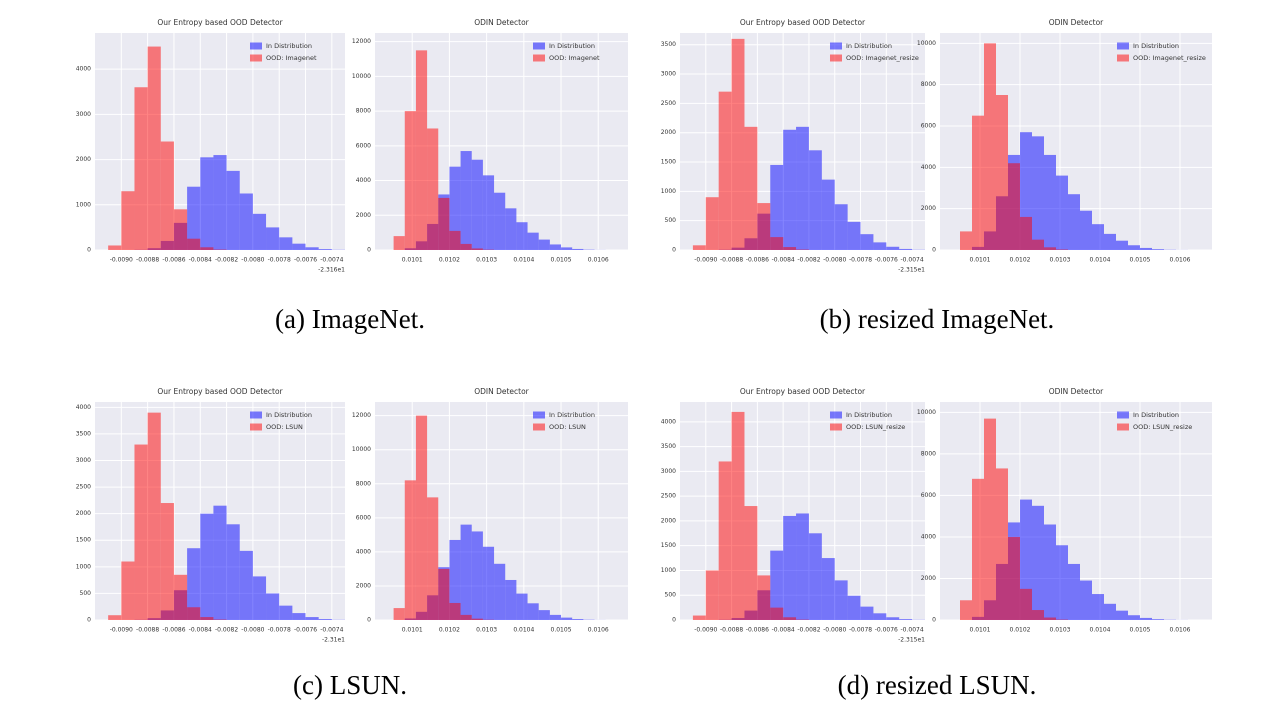  I want to click on caption: (c) LSUN., so click(350, 685).